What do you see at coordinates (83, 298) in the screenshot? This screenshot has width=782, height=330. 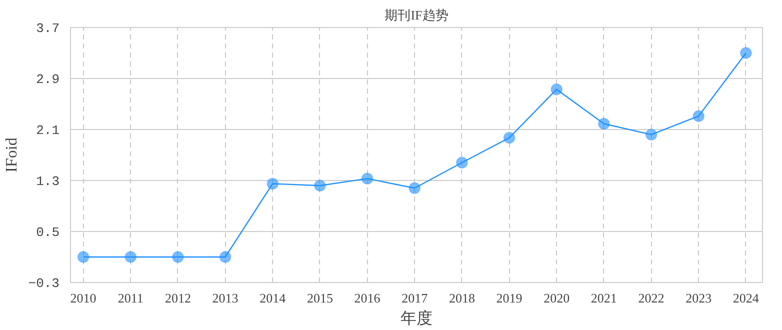 I see `x-tick-label: 2010` at bounding box center [83, 298].